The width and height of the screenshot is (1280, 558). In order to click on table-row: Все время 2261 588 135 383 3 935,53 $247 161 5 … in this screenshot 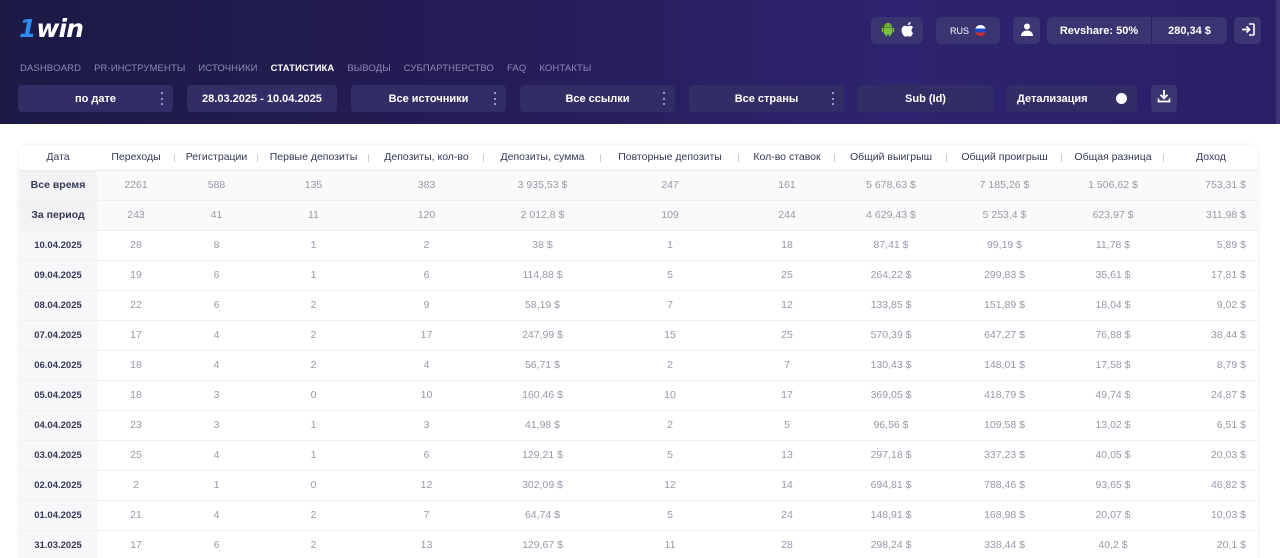, I will do `click(638, 185)`.